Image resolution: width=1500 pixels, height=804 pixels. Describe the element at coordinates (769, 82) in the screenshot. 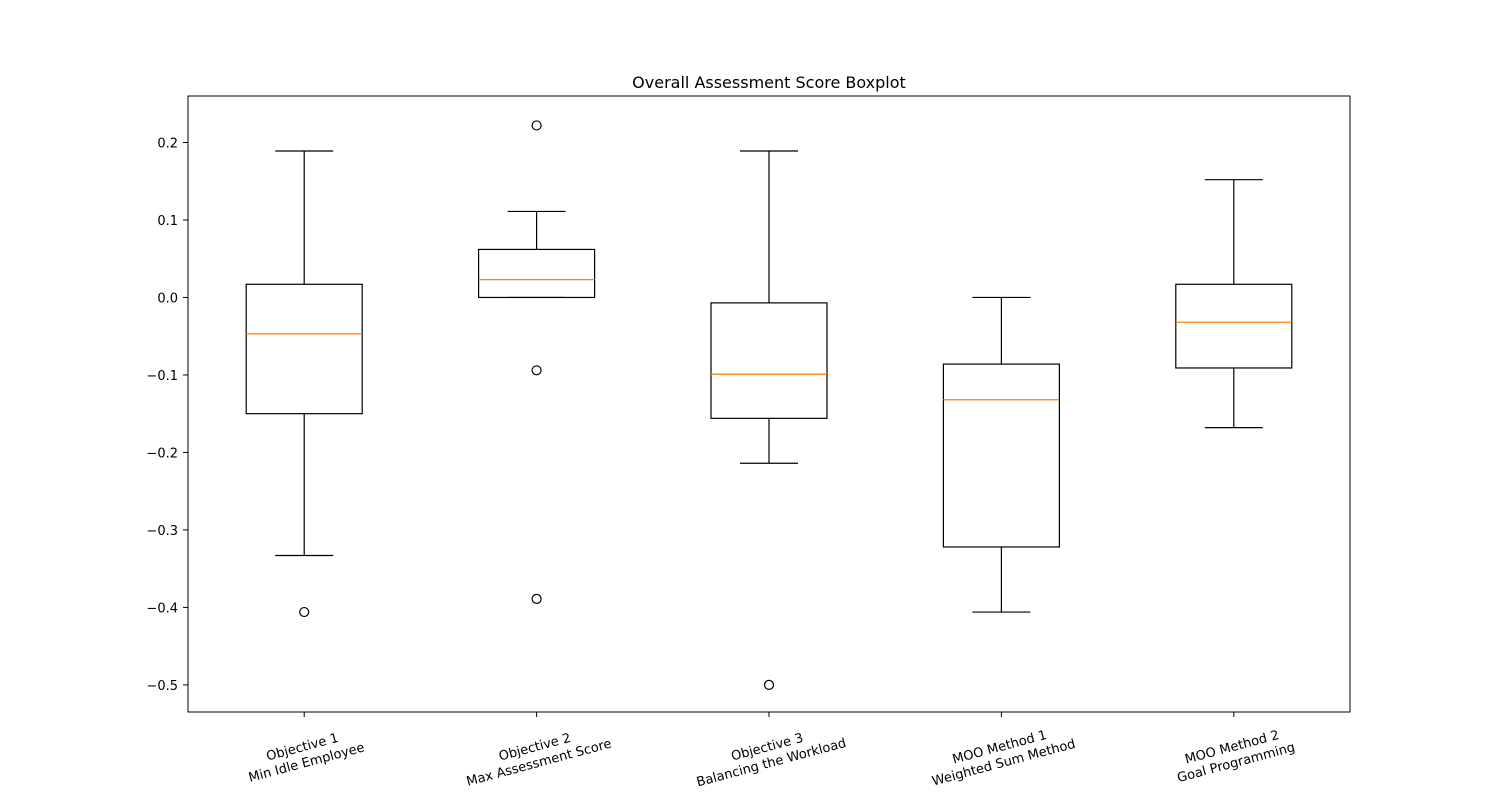

I see `chart-title: Overall Assessment Score Boxplot` at that location.